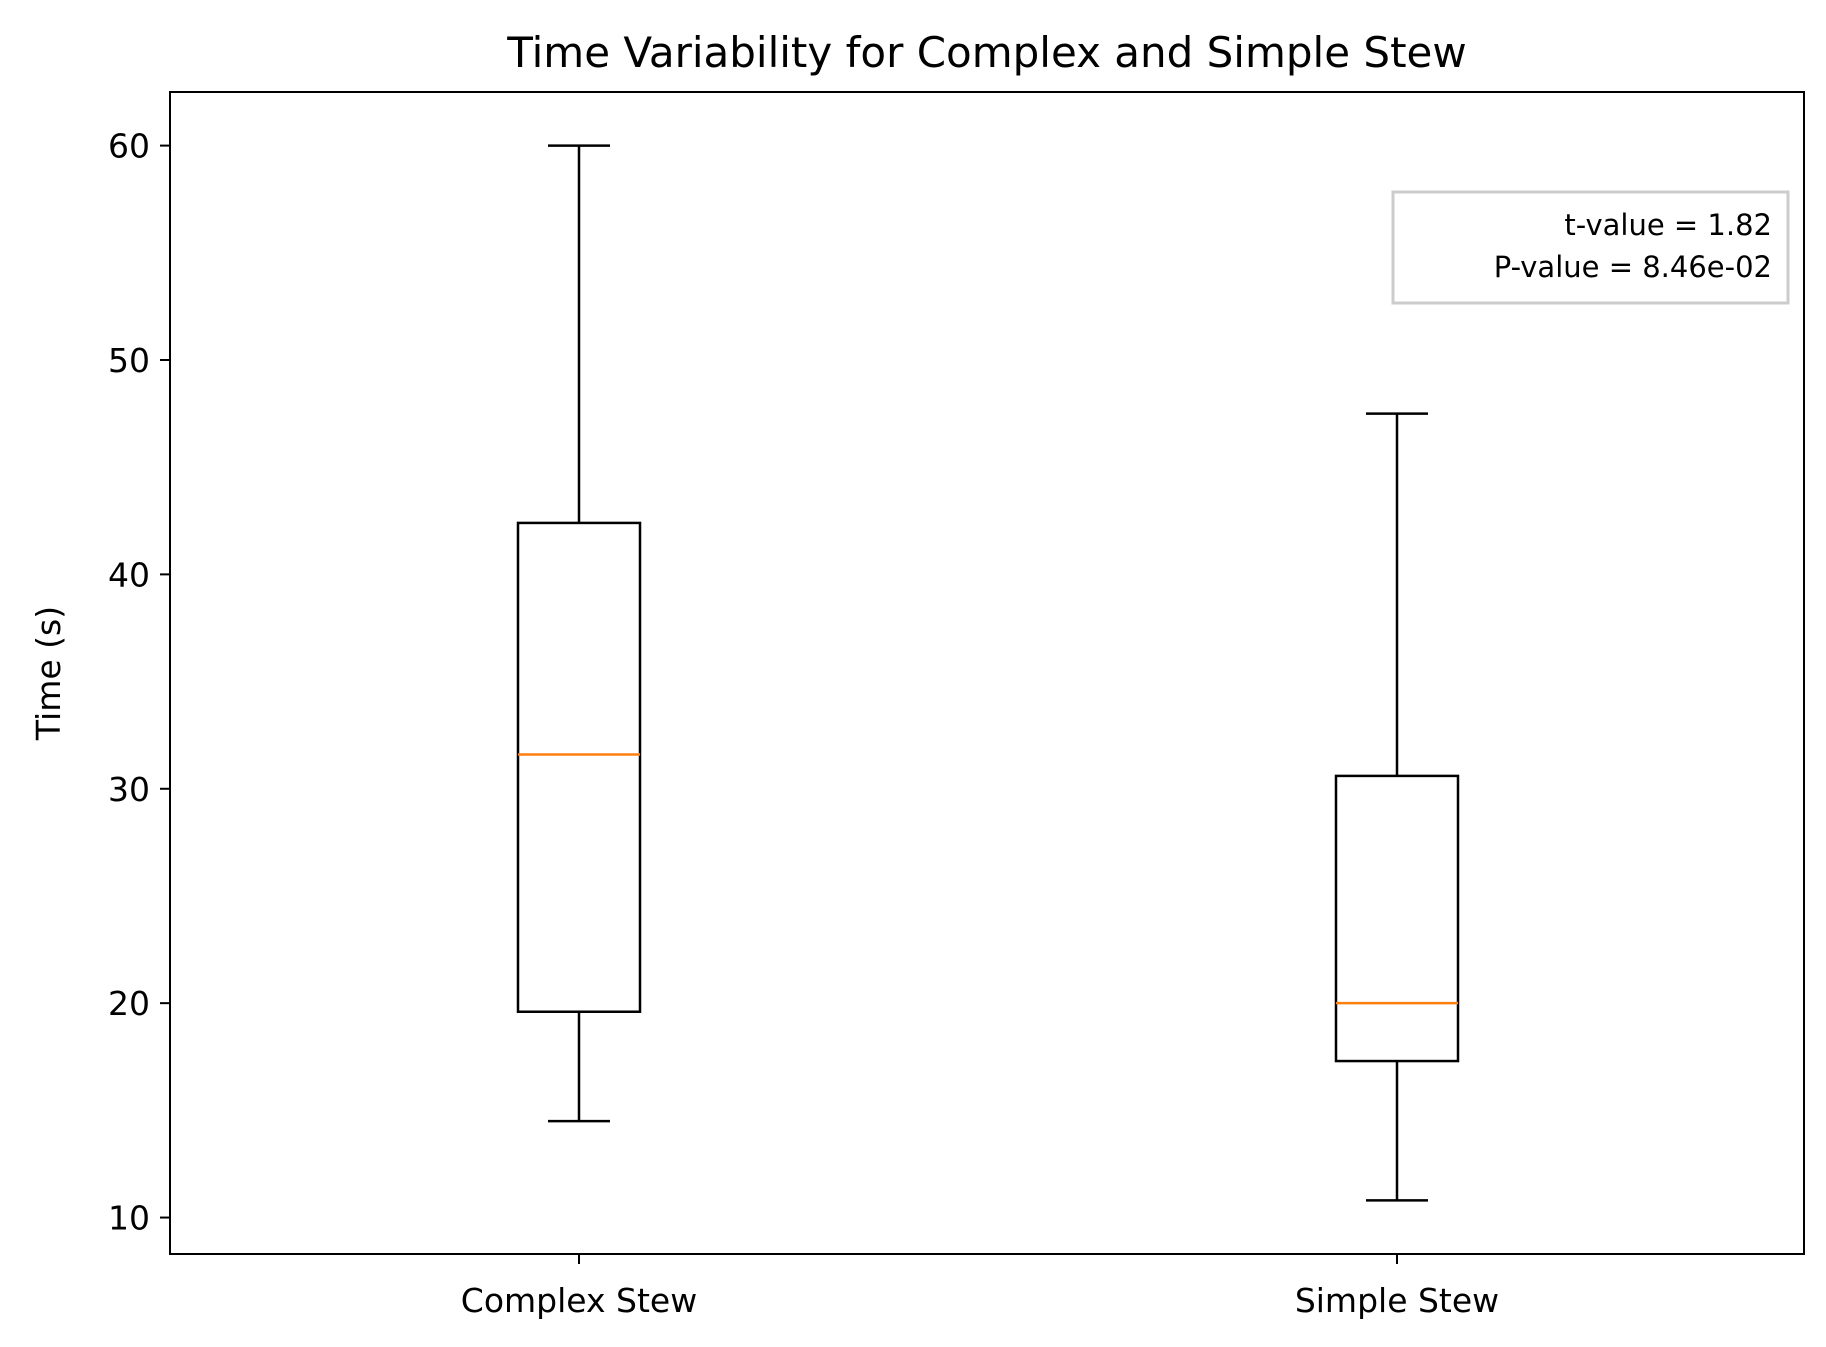 Image resolution: width=1826 pixels, height=1347 pixels. I want to click on y-tick-label: 10, so click(129, 1218).